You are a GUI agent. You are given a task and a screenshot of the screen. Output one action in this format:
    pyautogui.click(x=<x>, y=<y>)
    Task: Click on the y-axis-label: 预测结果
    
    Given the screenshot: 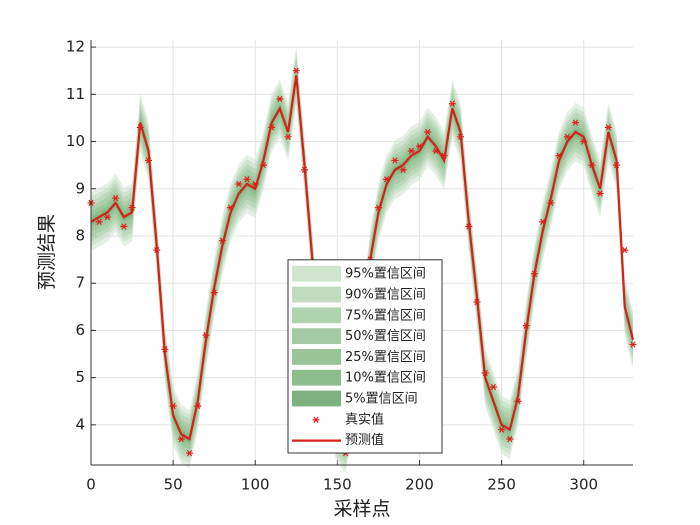 What is the action you would take?
    pyautogui.click(x=47, y=252)
    